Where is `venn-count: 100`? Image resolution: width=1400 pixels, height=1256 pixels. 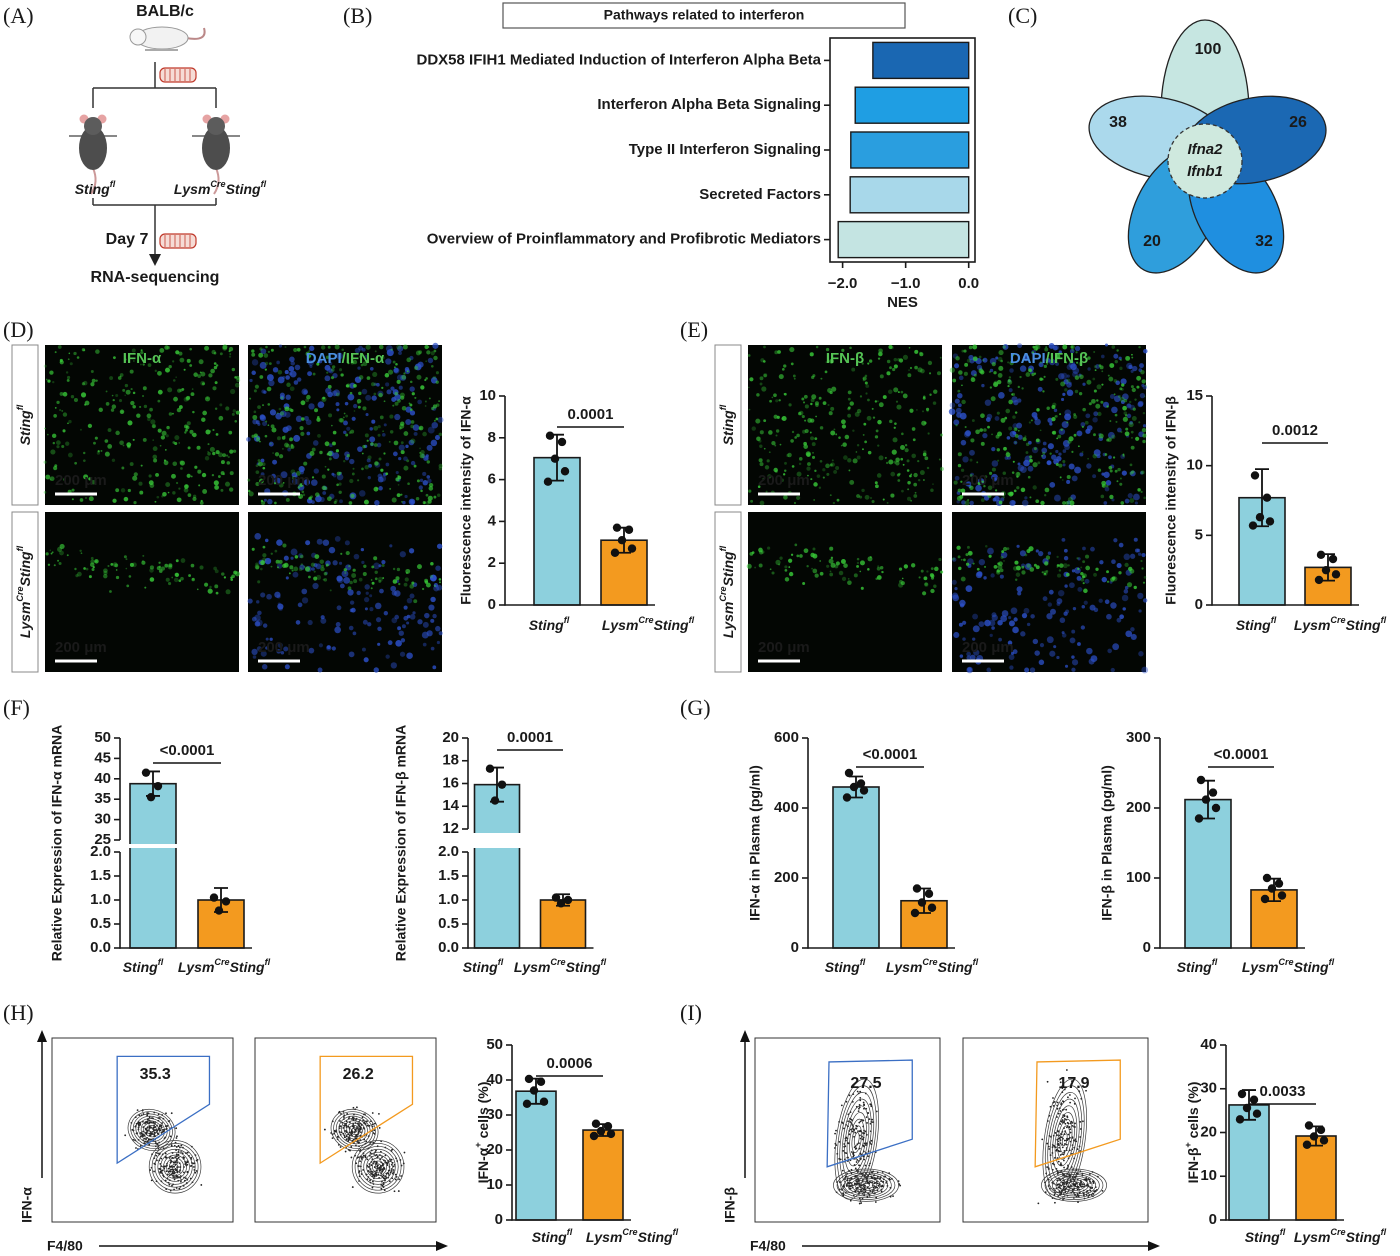
venn-count: 100 is located at coordinates (1208, 49).